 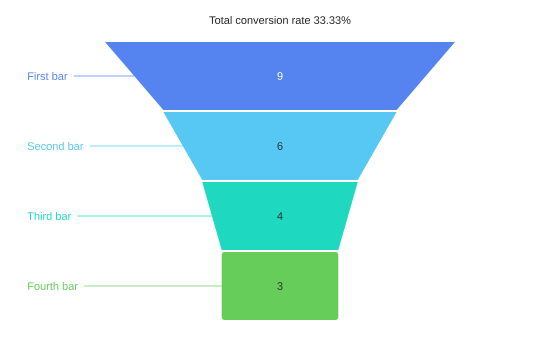 What do you see at coordinates (280, 20) in the screenshot?
I see `text: Total conversion rate 33.33%` at bounding box center [280, 20].